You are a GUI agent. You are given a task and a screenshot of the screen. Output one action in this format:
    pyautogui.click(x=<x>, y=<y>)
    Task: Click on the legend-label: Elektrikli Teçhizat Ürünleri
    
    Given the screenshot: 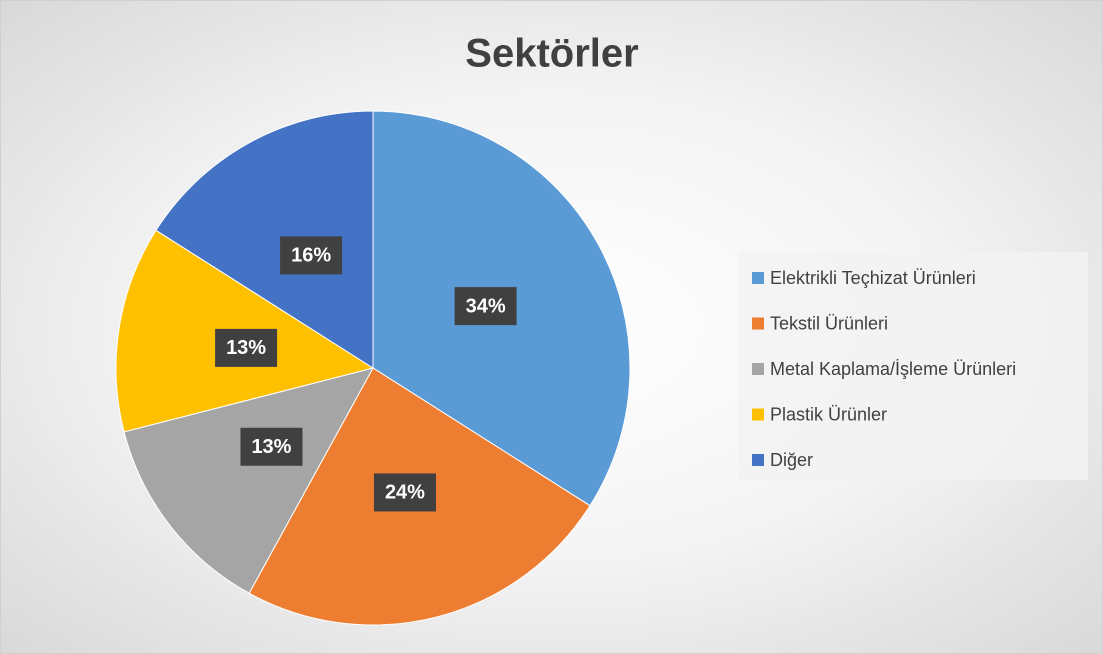 What is the action you would take?
    pyautogui.click(x=873, y=278)
    